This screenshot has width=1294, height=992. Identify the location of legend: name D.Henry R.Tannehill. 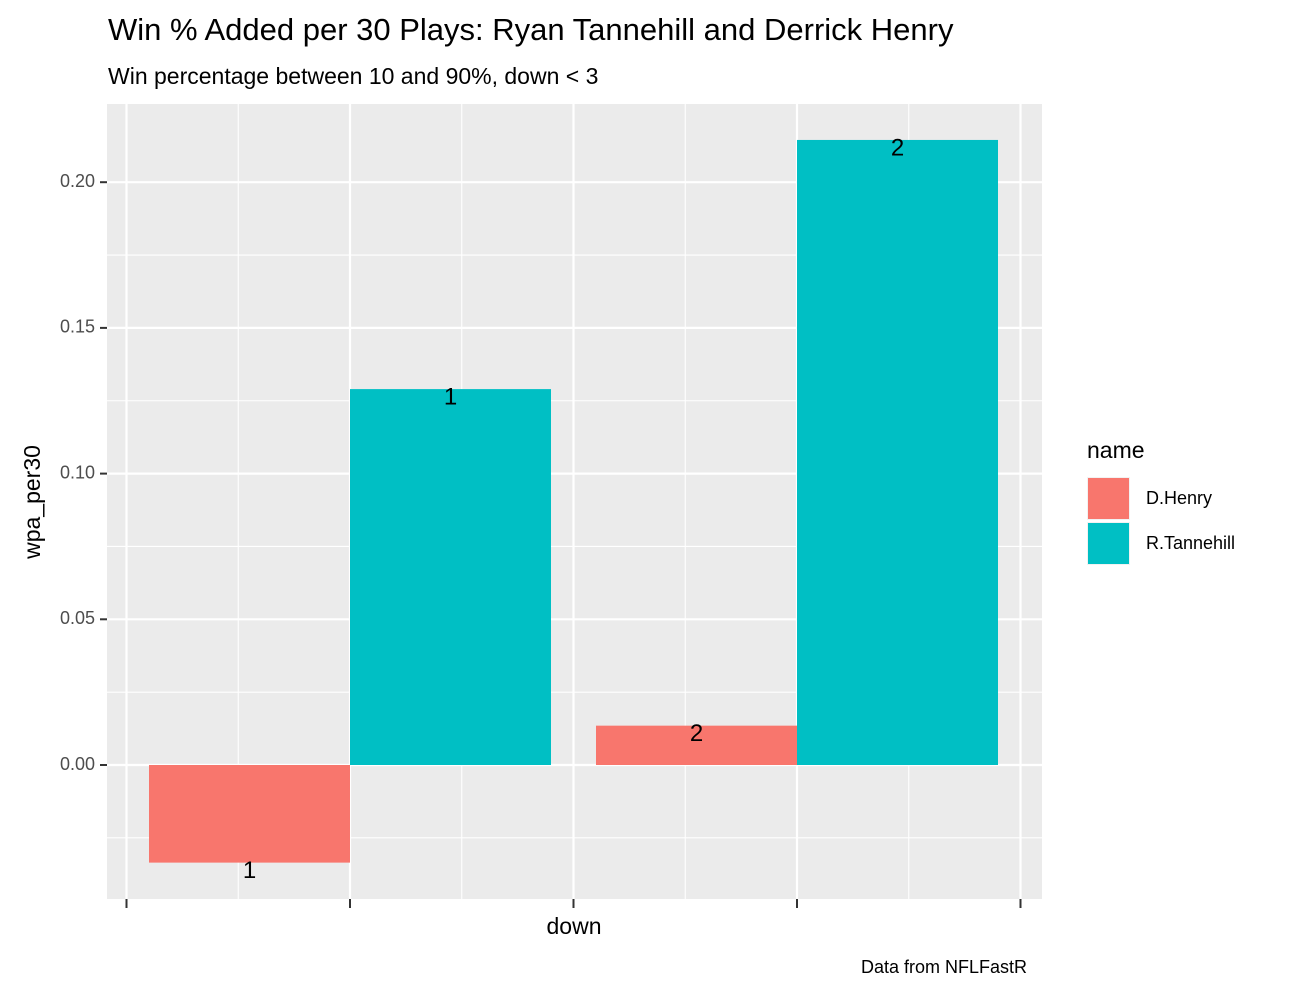
(1161, 501).